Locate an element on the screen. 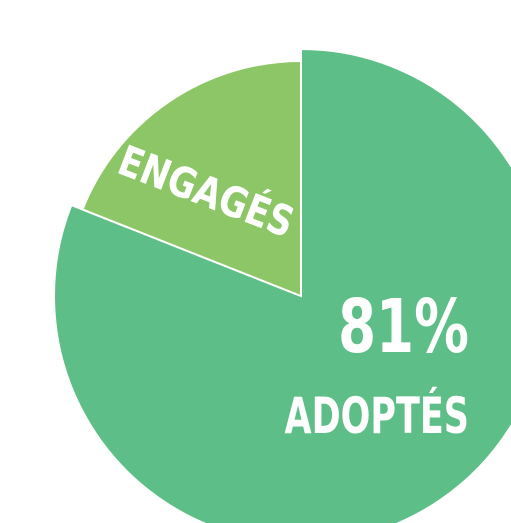  slice-value-adoptes: 81% is located at coordinates (403, 327).